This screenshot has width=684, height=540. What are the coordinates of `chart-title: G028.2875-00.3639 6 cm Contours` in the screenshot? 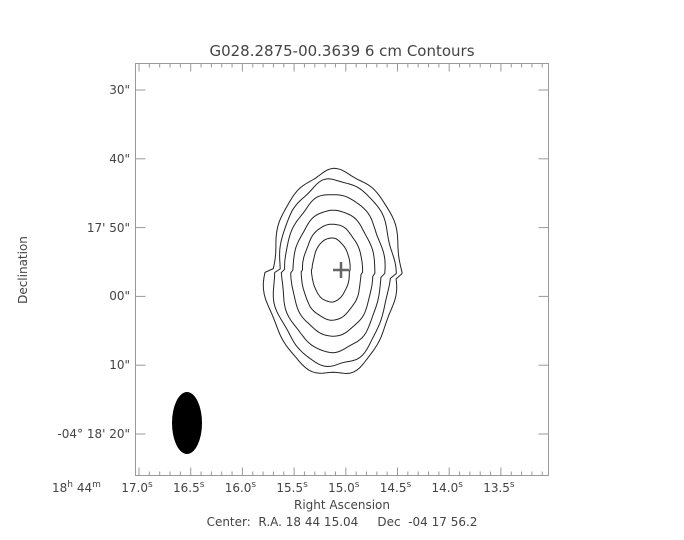 It's located at (341, 51).